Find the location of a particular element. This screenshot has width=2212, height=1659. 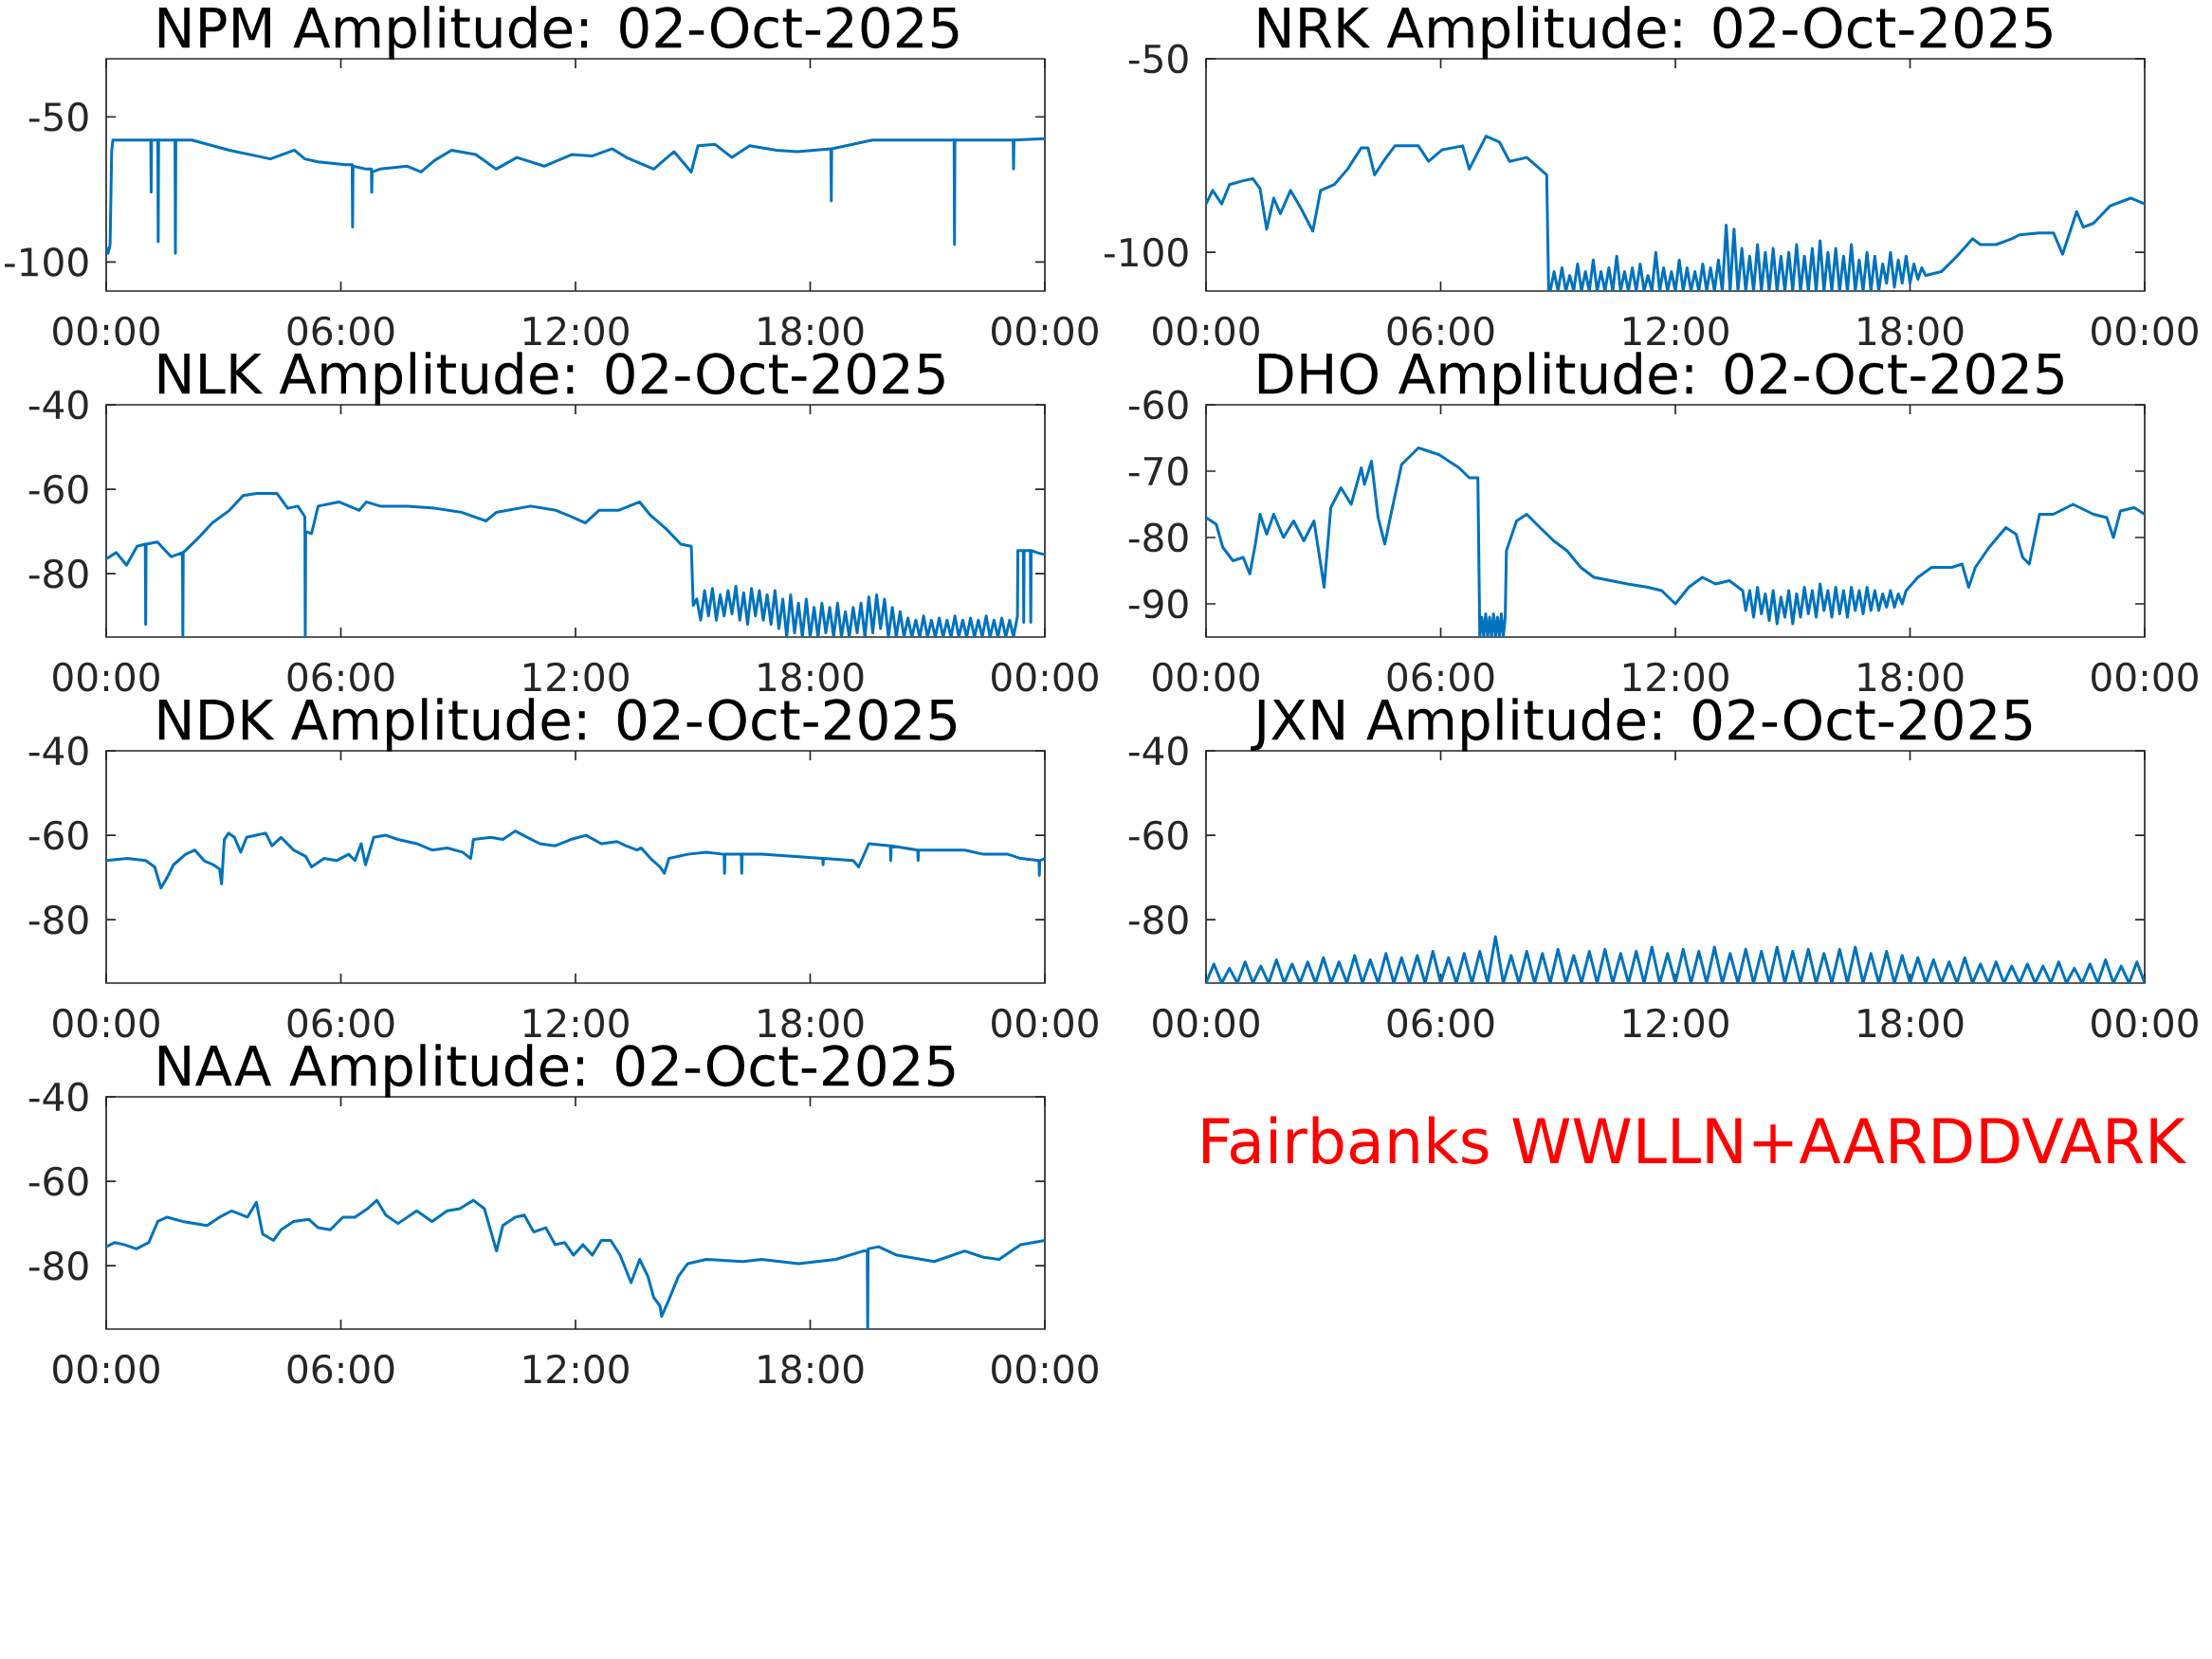

chart-title: NPM Amplitude: 02-Oct-2025 is located at coordinates (558, 33).